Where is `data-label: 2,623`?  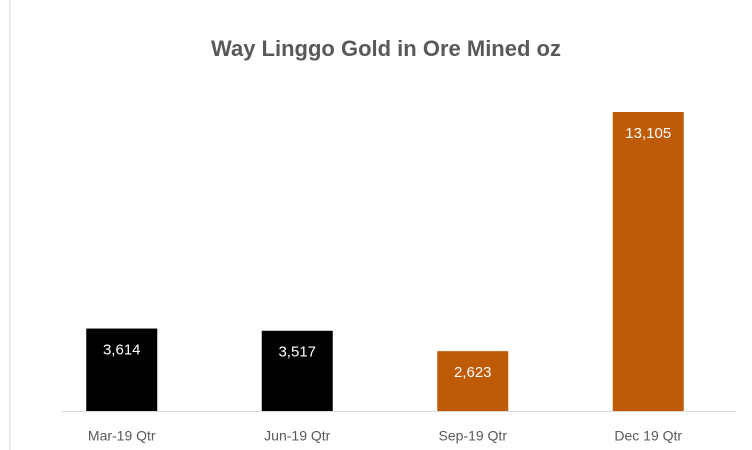 data-label: 2,623 is located at coordinates (473, 372).